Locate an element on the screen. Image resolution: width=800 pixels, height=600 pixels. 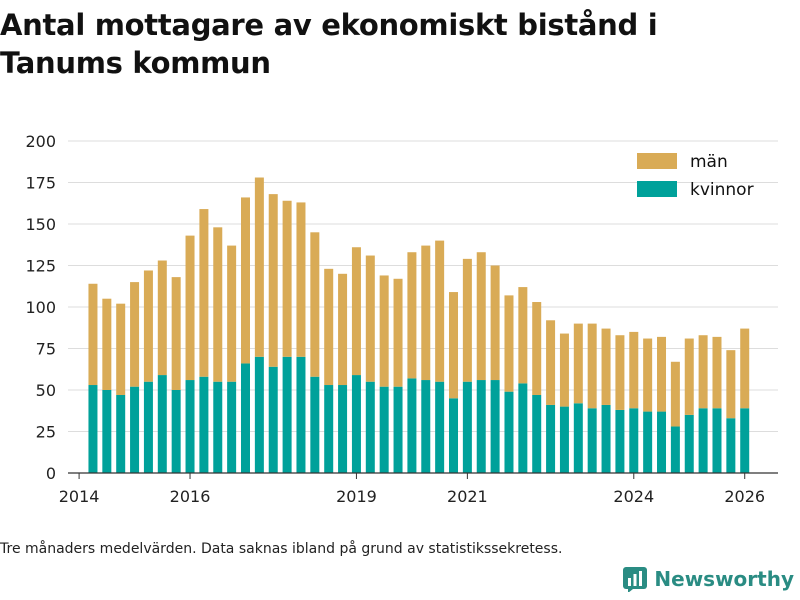
y-tick-label-75: 75 is located at coordinates (46, 349).